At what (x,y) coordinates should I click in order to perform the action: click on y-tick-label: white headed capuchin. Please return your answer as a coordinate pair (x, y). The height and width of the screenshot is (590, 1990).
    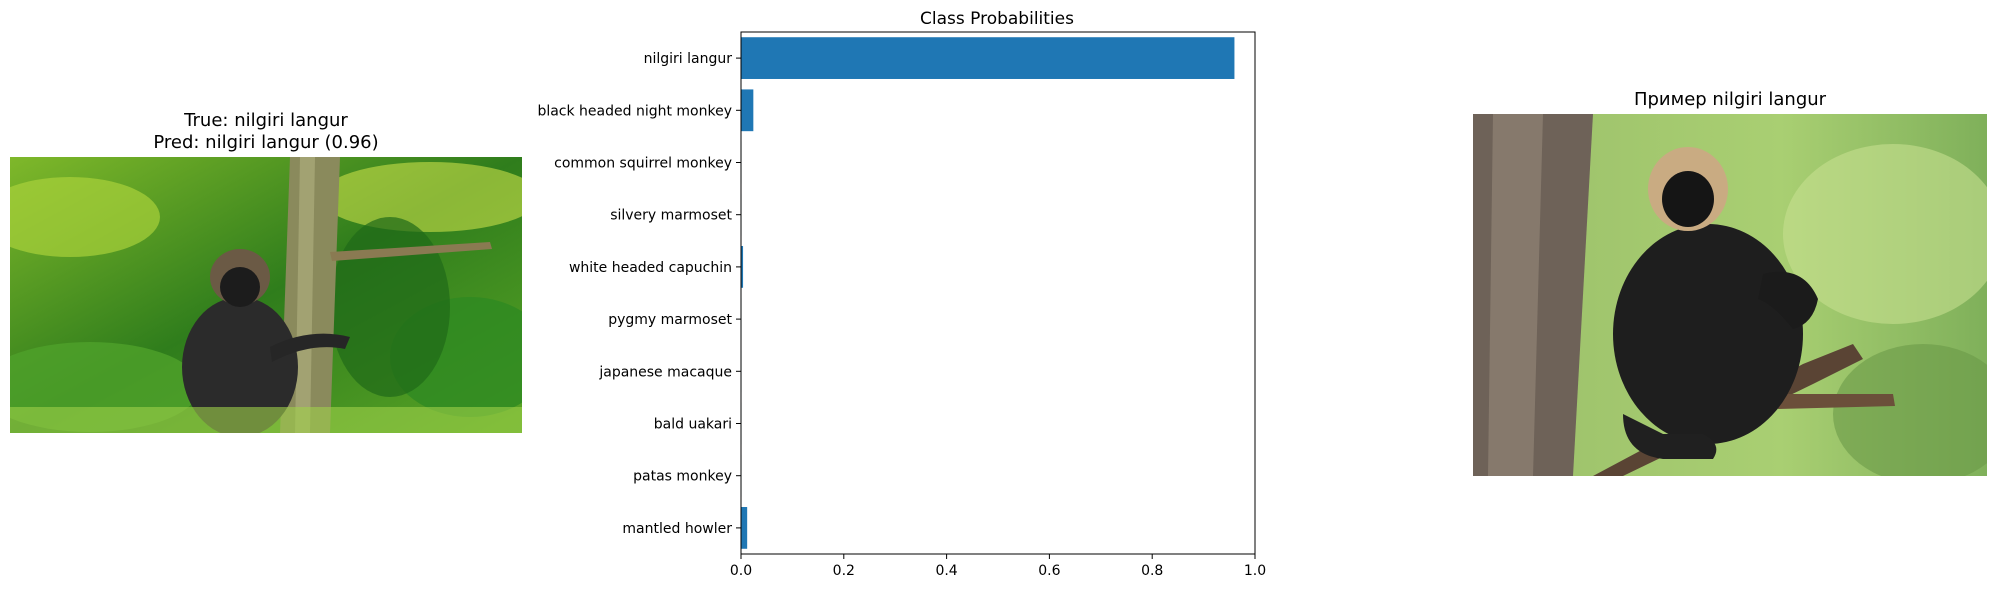
    Looking at the image, I should click on (650, 268).